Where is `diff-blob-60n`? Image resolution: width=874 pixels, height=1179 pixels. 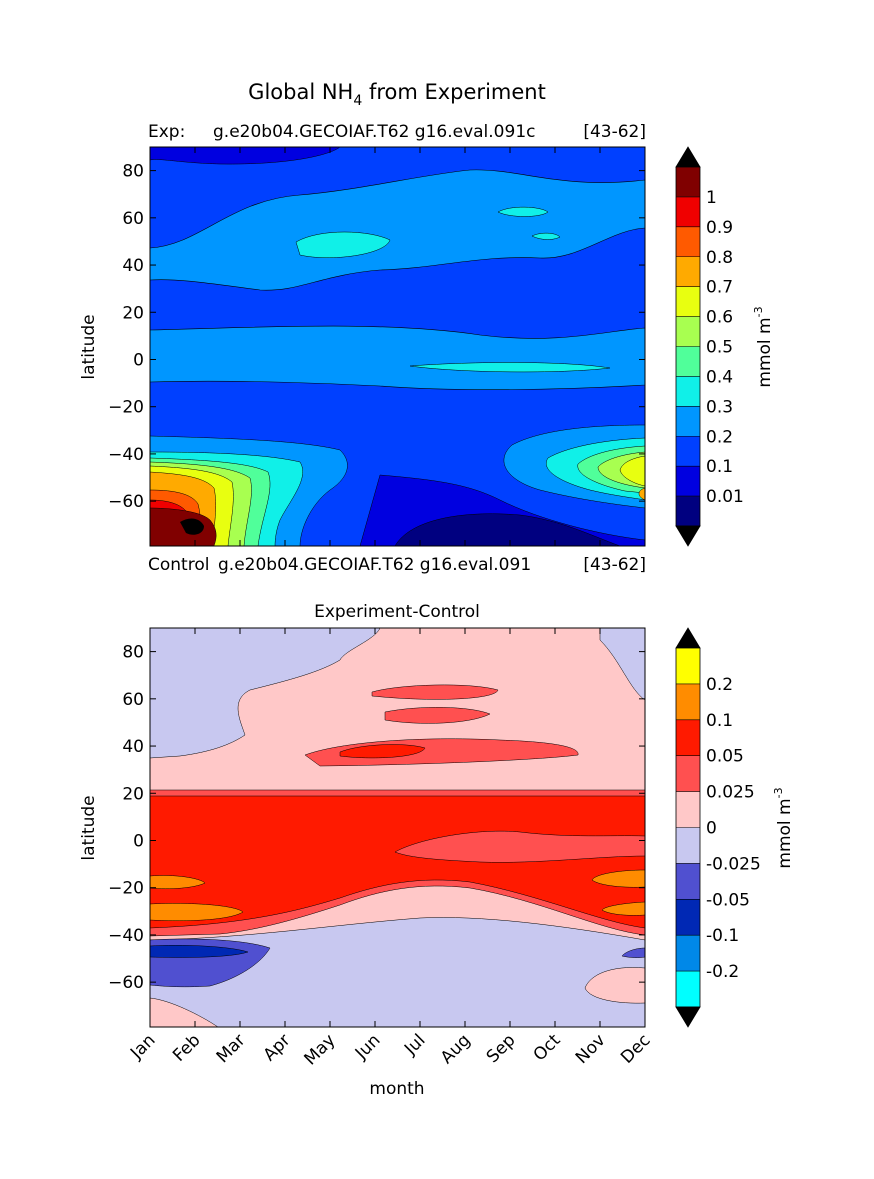
diff-blob-60n is located at coordinates (435, 692).